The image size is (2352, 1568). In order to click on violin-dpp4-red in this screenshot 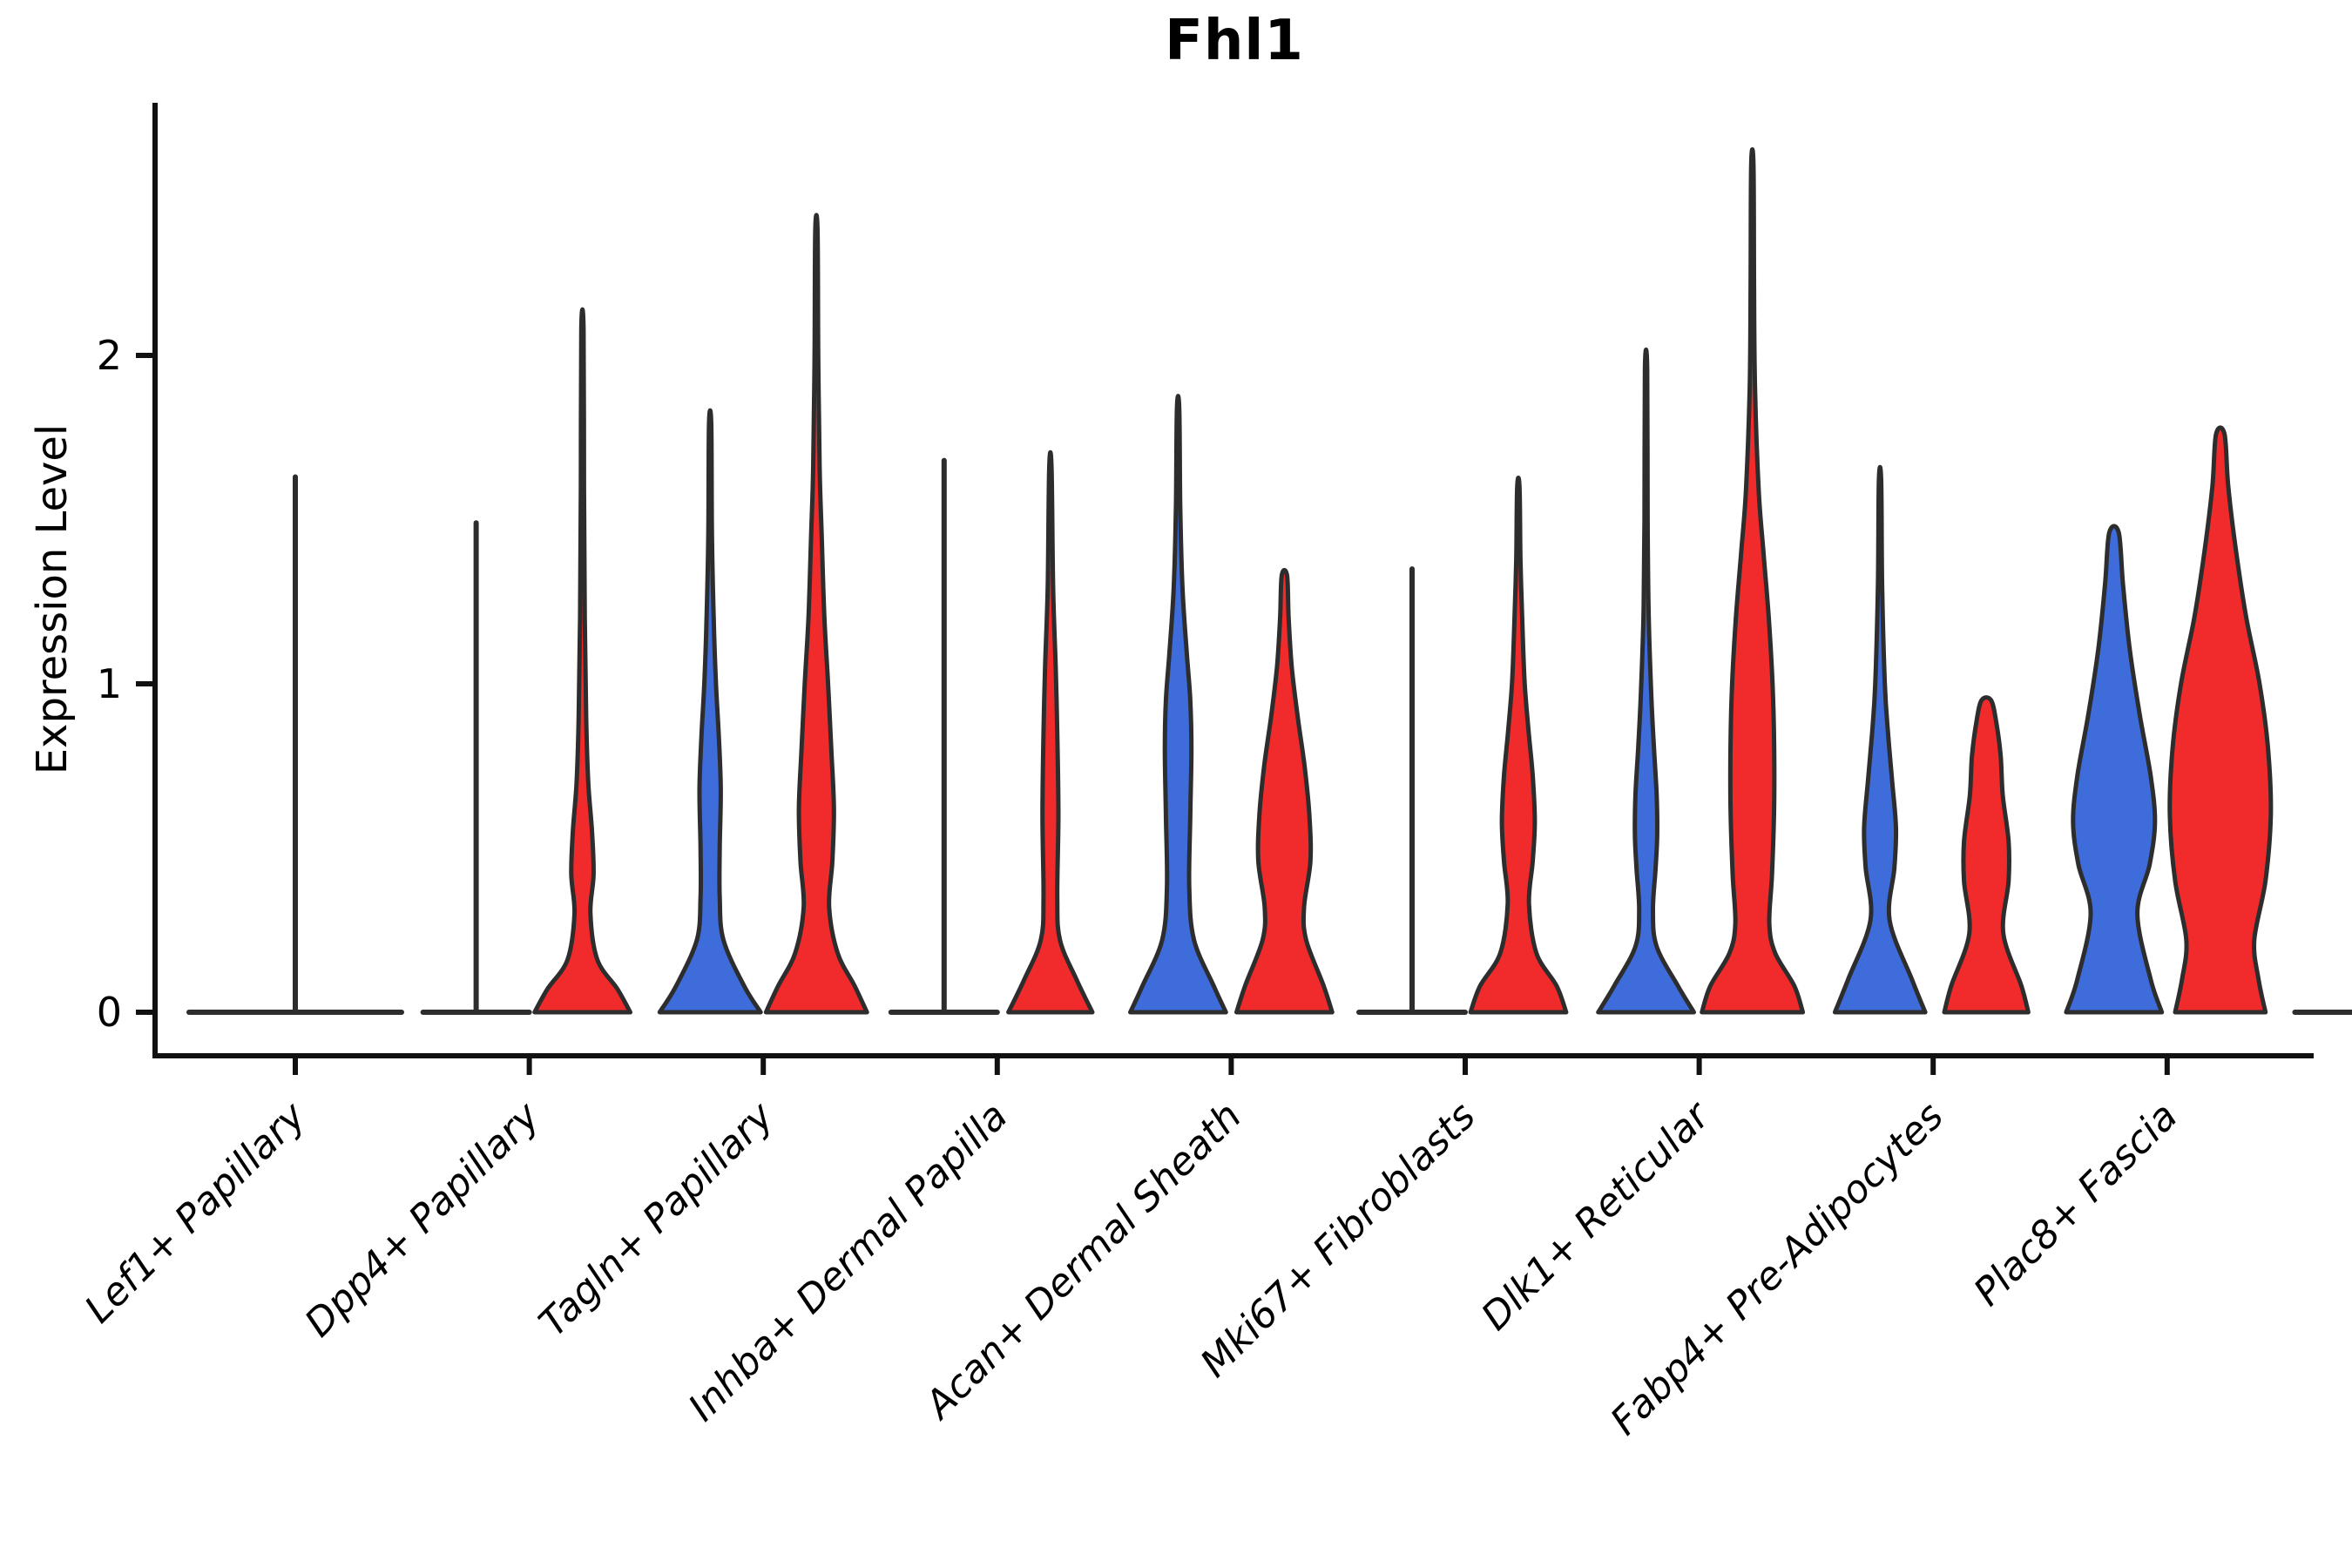, I will do `click(582, 661)`.